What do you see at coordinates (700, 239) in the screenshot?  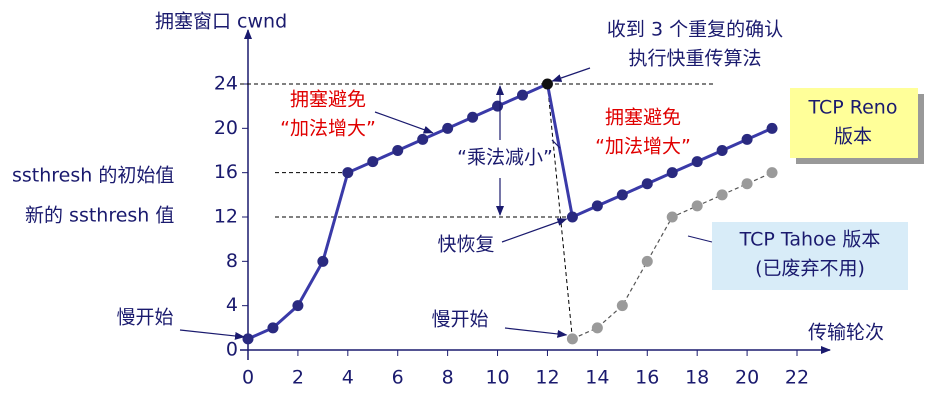 I see `box-link` at bounding box center [700, 239].